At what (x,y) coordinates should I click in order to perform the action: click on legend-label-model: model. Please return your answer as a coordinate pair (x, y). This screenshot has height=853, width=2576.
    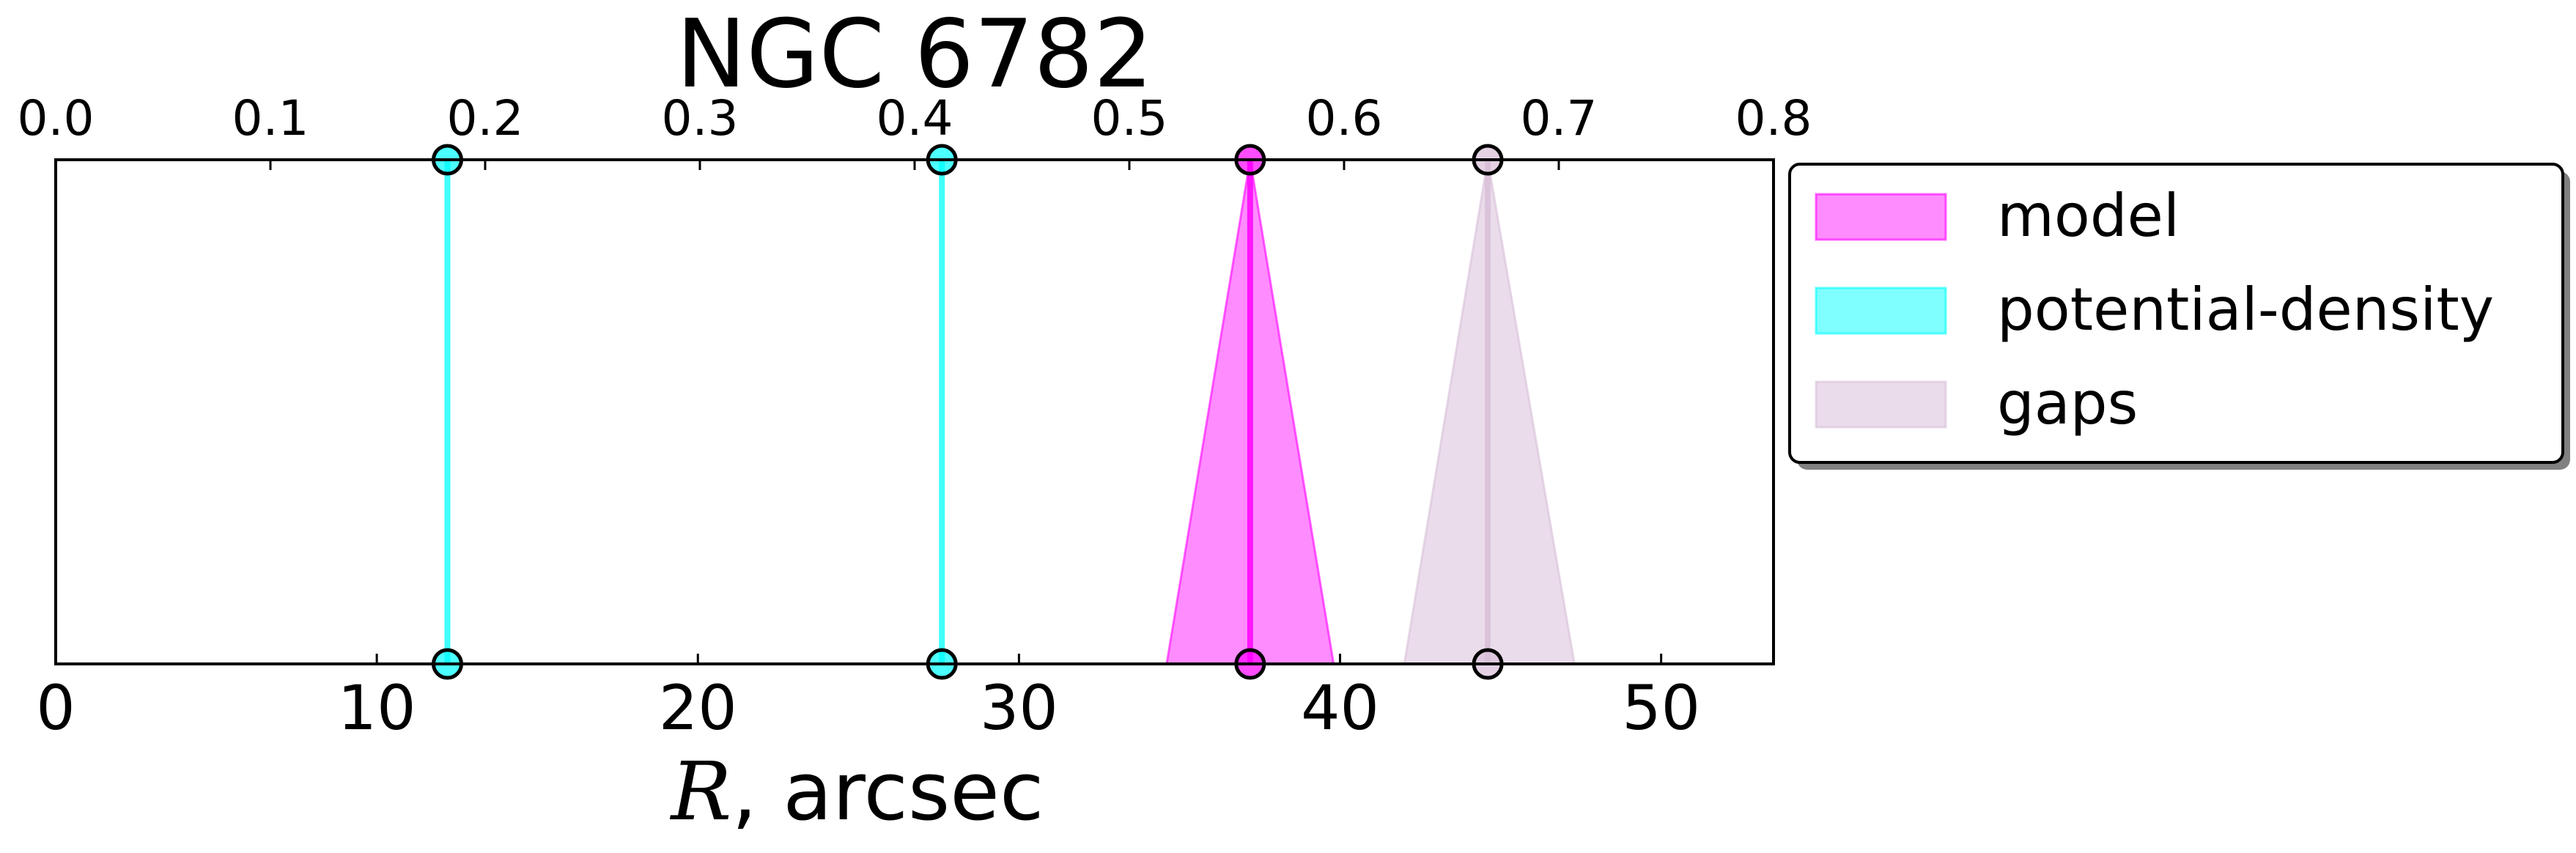
    Looking at the image, I should click on (2088, 216).